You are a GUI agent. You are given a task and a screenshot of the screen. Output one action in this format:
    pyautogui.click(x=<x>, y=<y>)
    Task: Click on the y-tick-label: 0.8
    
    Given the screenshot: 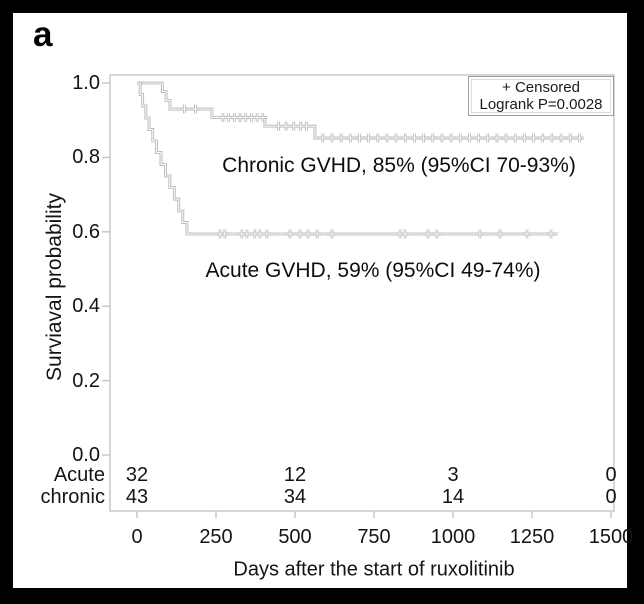 What is the action you would take?
    pyautogui.click(x=86, y=157)
    